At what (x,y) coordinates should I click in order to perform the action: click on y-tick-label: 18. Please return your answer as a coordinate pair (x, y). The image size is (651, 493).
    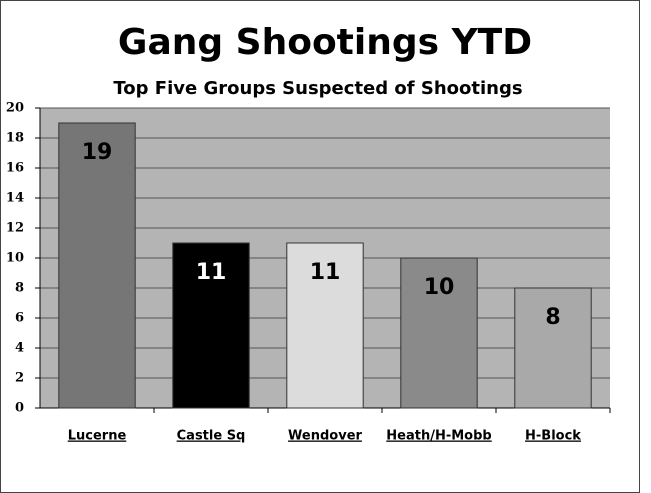
    Looking at the image, I should click on (15, 138).